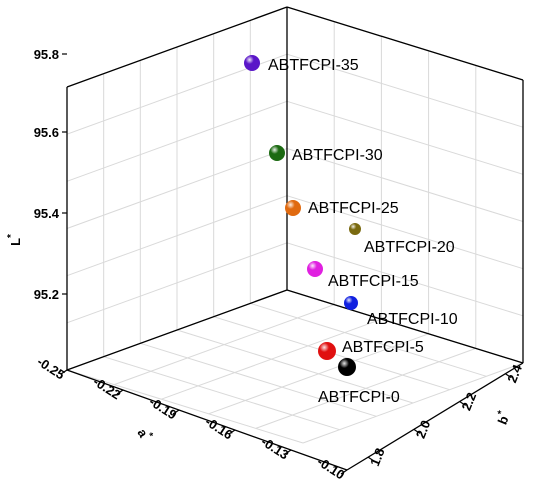  What do you see at coordinates (377, 457) in the screenshot?
I see `b-tick-label: 1.8` at bounding box center [377, 457].